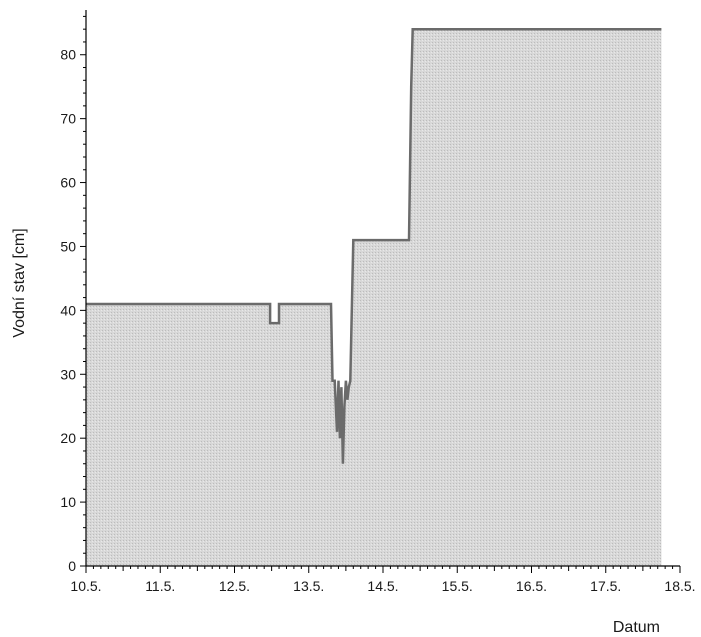 This screenshot has width=701, height=637. I want to click on y-tick-label: 40, so click(68, 310).